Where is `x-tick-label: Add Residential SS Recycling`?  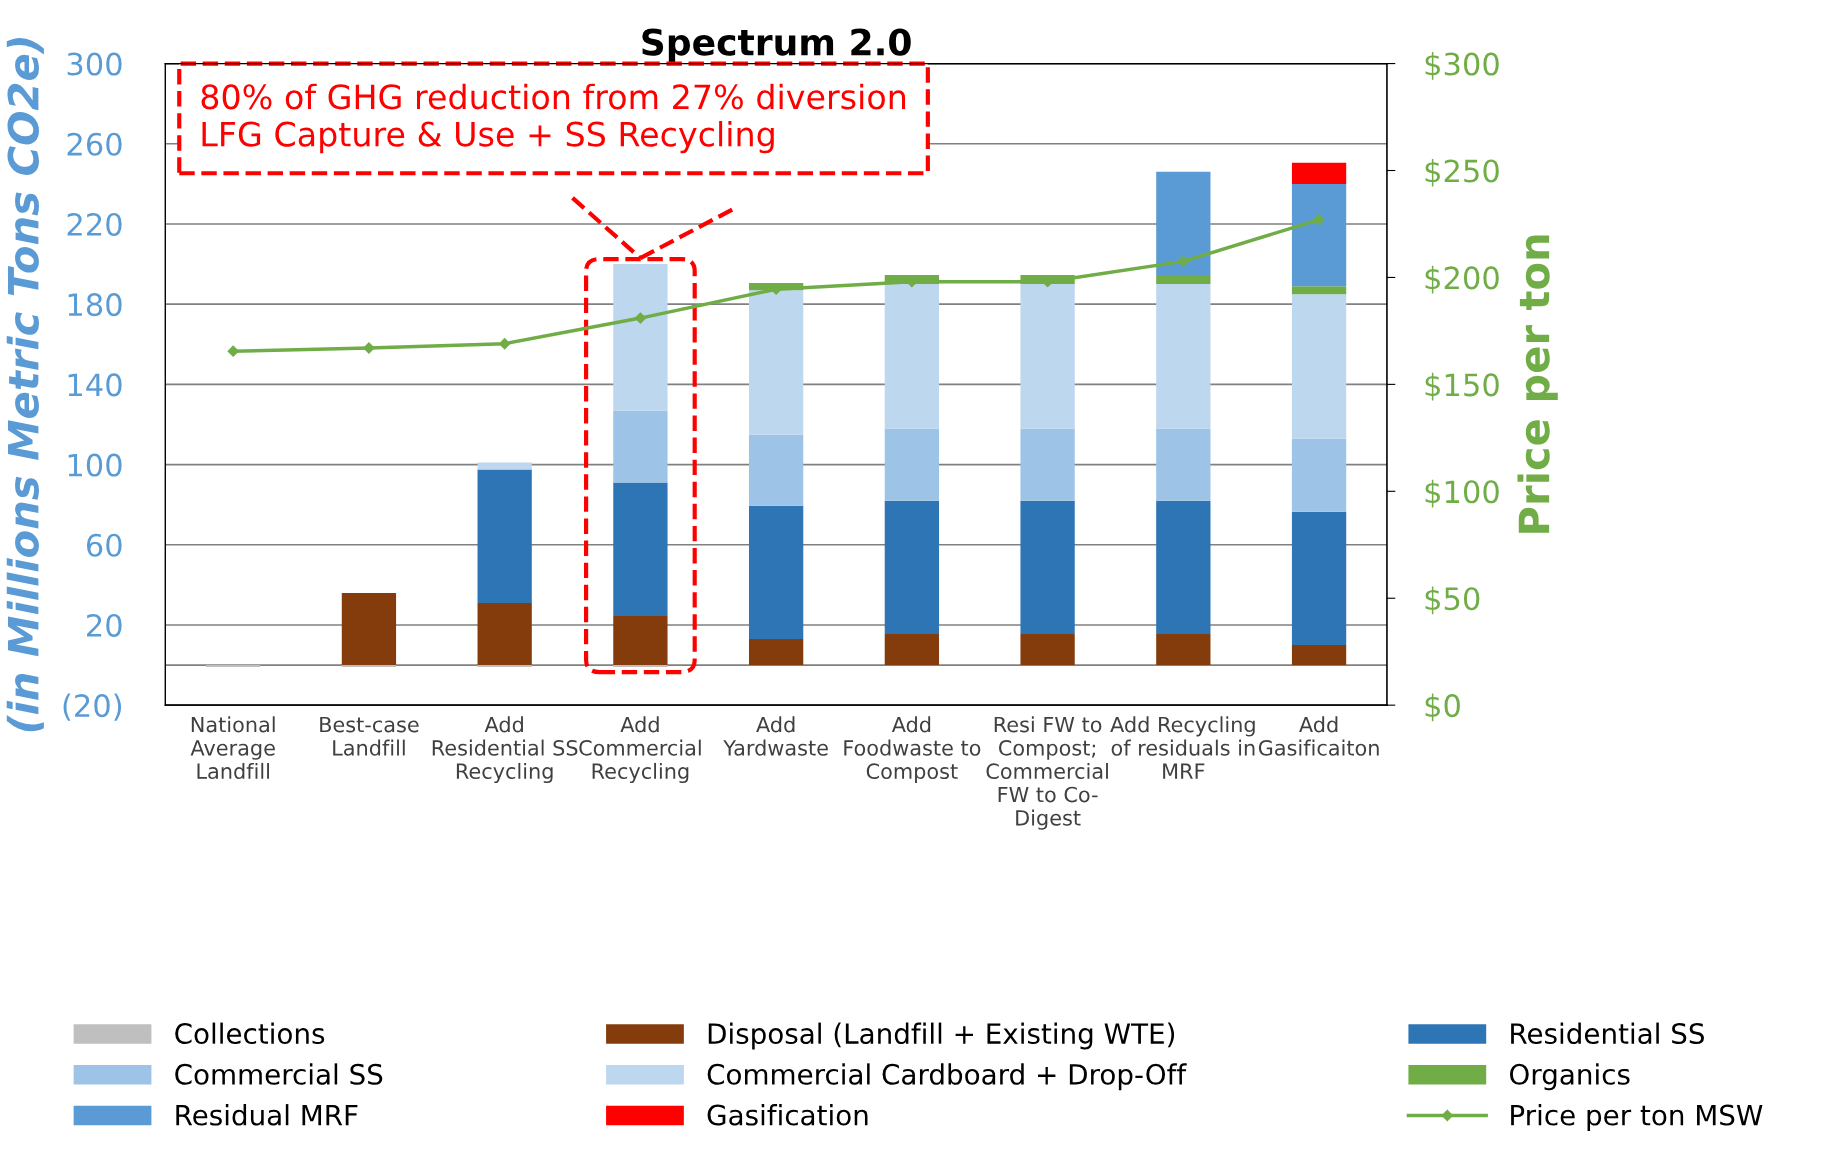
x-tick-label: Add Residential SS Recycling is located at coordinates (505, 750).